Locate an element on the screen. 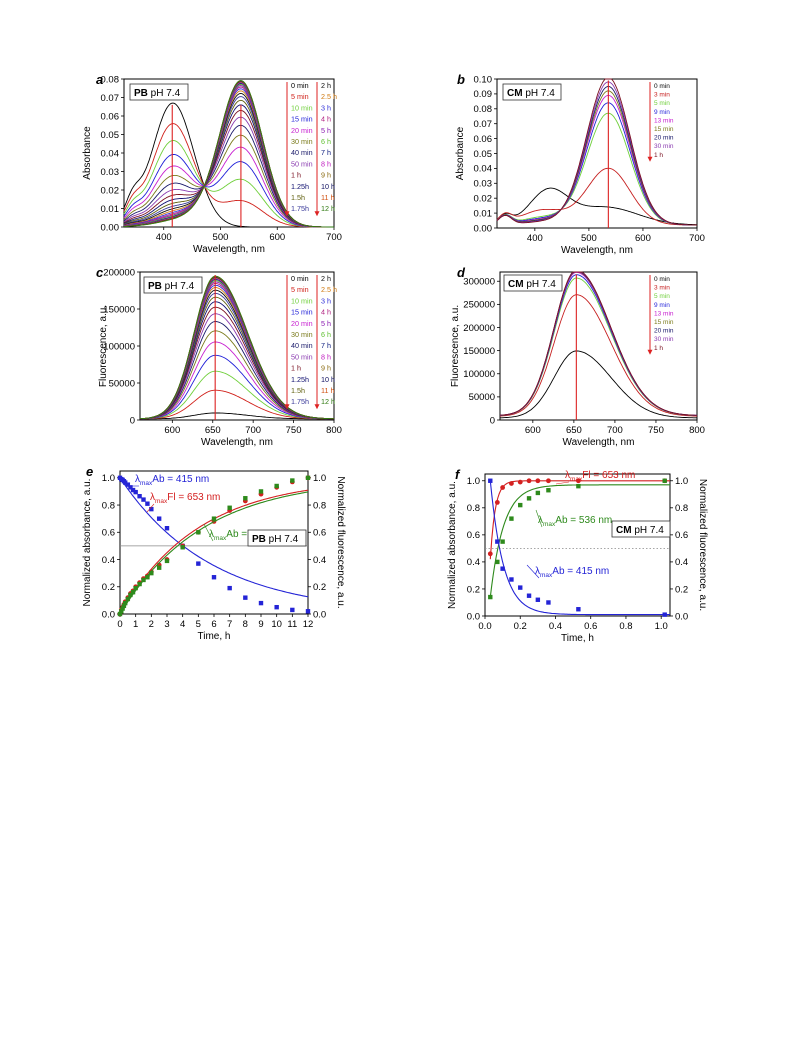 This screenshot has width=793, height=1057. series-label-main: Ab = 415 nm is located at coordinates (580, 571).